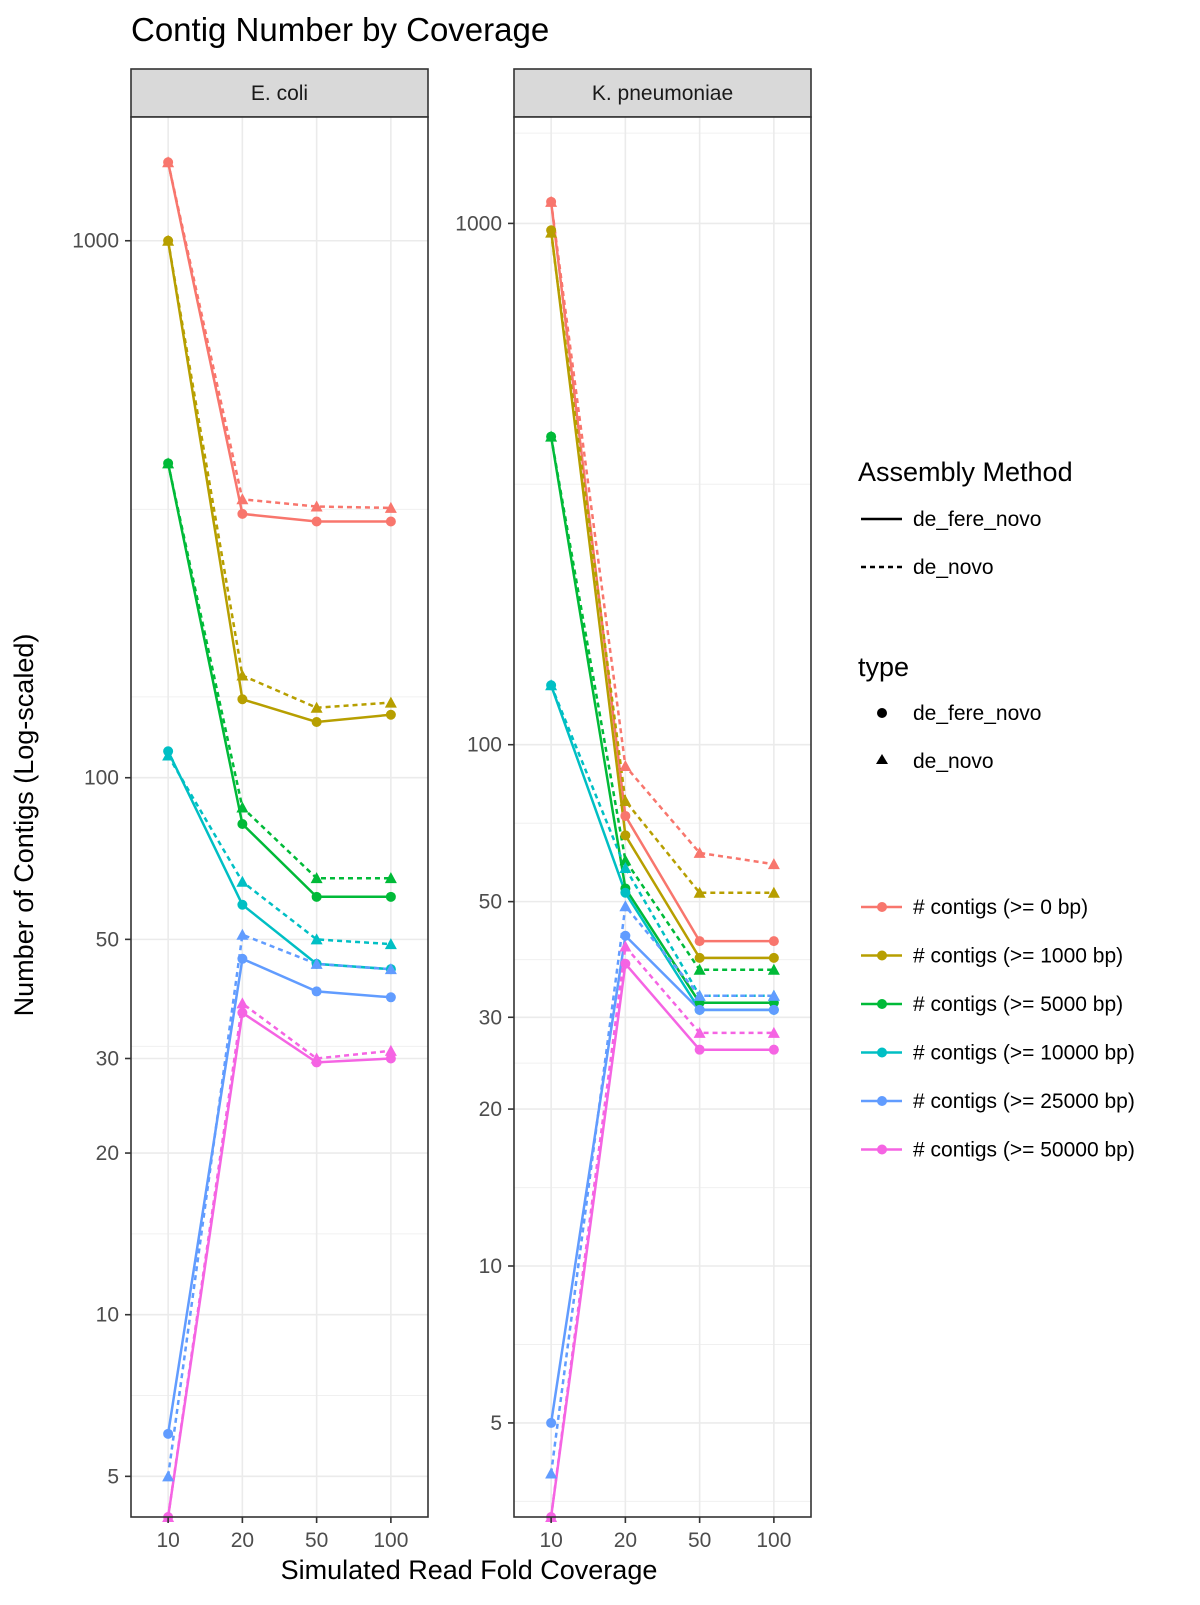  I want to click on legend-type-title: type, so click(883, 667).